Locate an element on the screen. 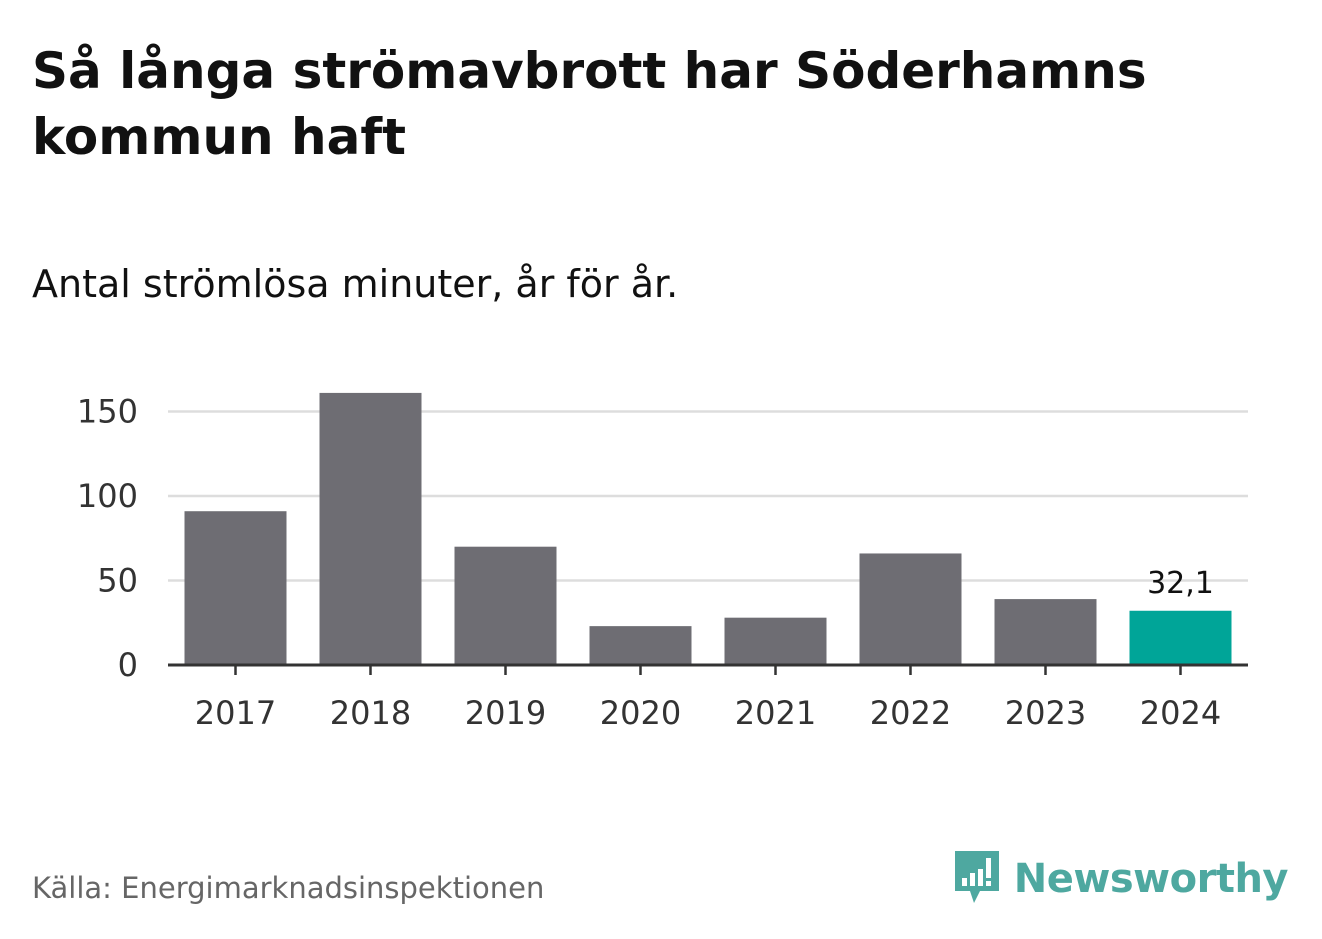  x-tick-label: 2021 is located at coordinates (775, 713).